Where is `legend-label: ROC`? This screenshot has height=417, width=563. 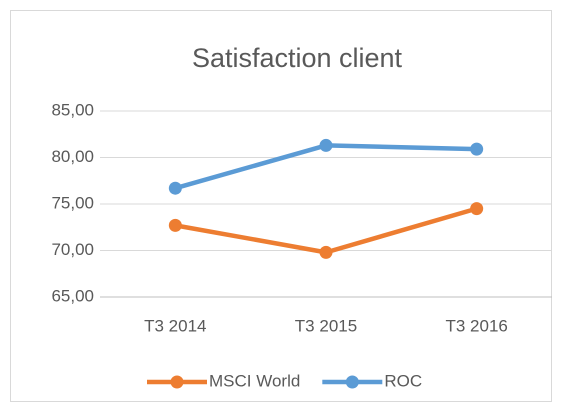
legend-label: ROC is located at coordinates (403, 380).